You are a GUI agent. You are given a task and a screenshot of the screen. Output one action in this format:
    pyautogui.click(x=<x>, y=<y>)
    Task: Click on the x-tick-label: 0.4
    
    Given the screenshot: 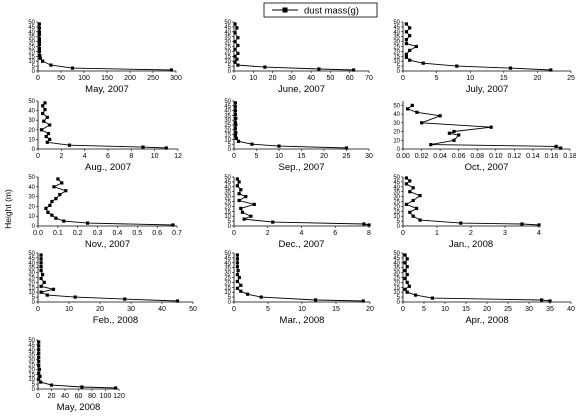 What is the action you would take?
    pyautogui.click(x=118, y=233)
    